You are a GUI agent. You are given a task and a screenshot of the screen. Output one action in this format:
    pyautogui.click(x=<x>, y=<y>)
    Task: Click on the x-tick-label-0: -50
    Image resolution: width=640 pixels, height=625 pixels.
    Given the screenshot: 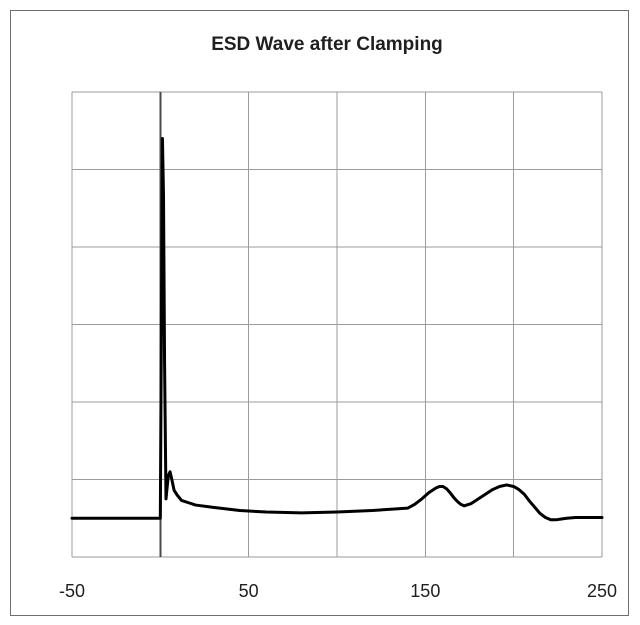 What is the action you would take?
    pyautogui.click(x=72, y=591)
    